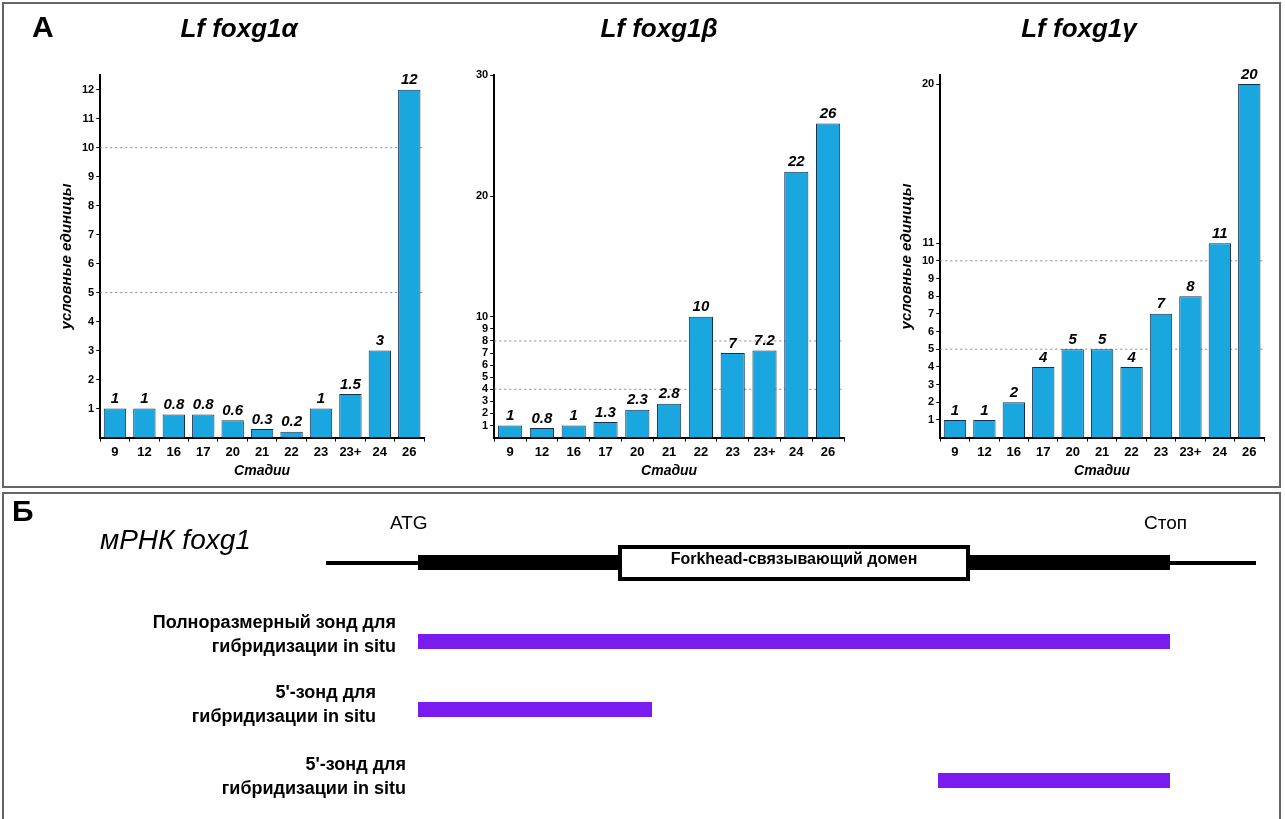 The width and height of the screenshot is (1285, 819). I want to click on chart-title: Lf foxg1γ, so click(1080, 27).